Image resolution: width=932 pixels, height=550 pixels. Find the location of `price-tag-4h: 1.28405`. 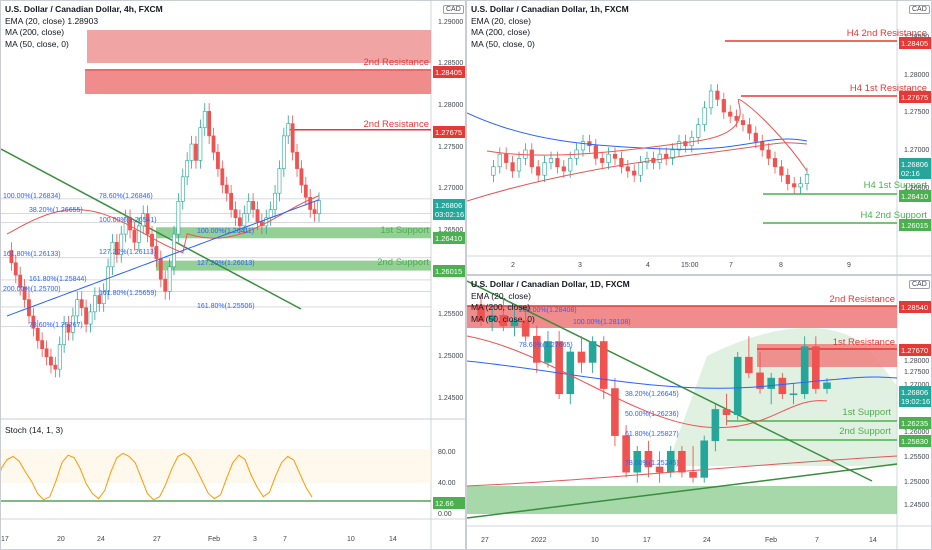

price-tag-4h: 1.28405 is located at coordinates (448, 72).